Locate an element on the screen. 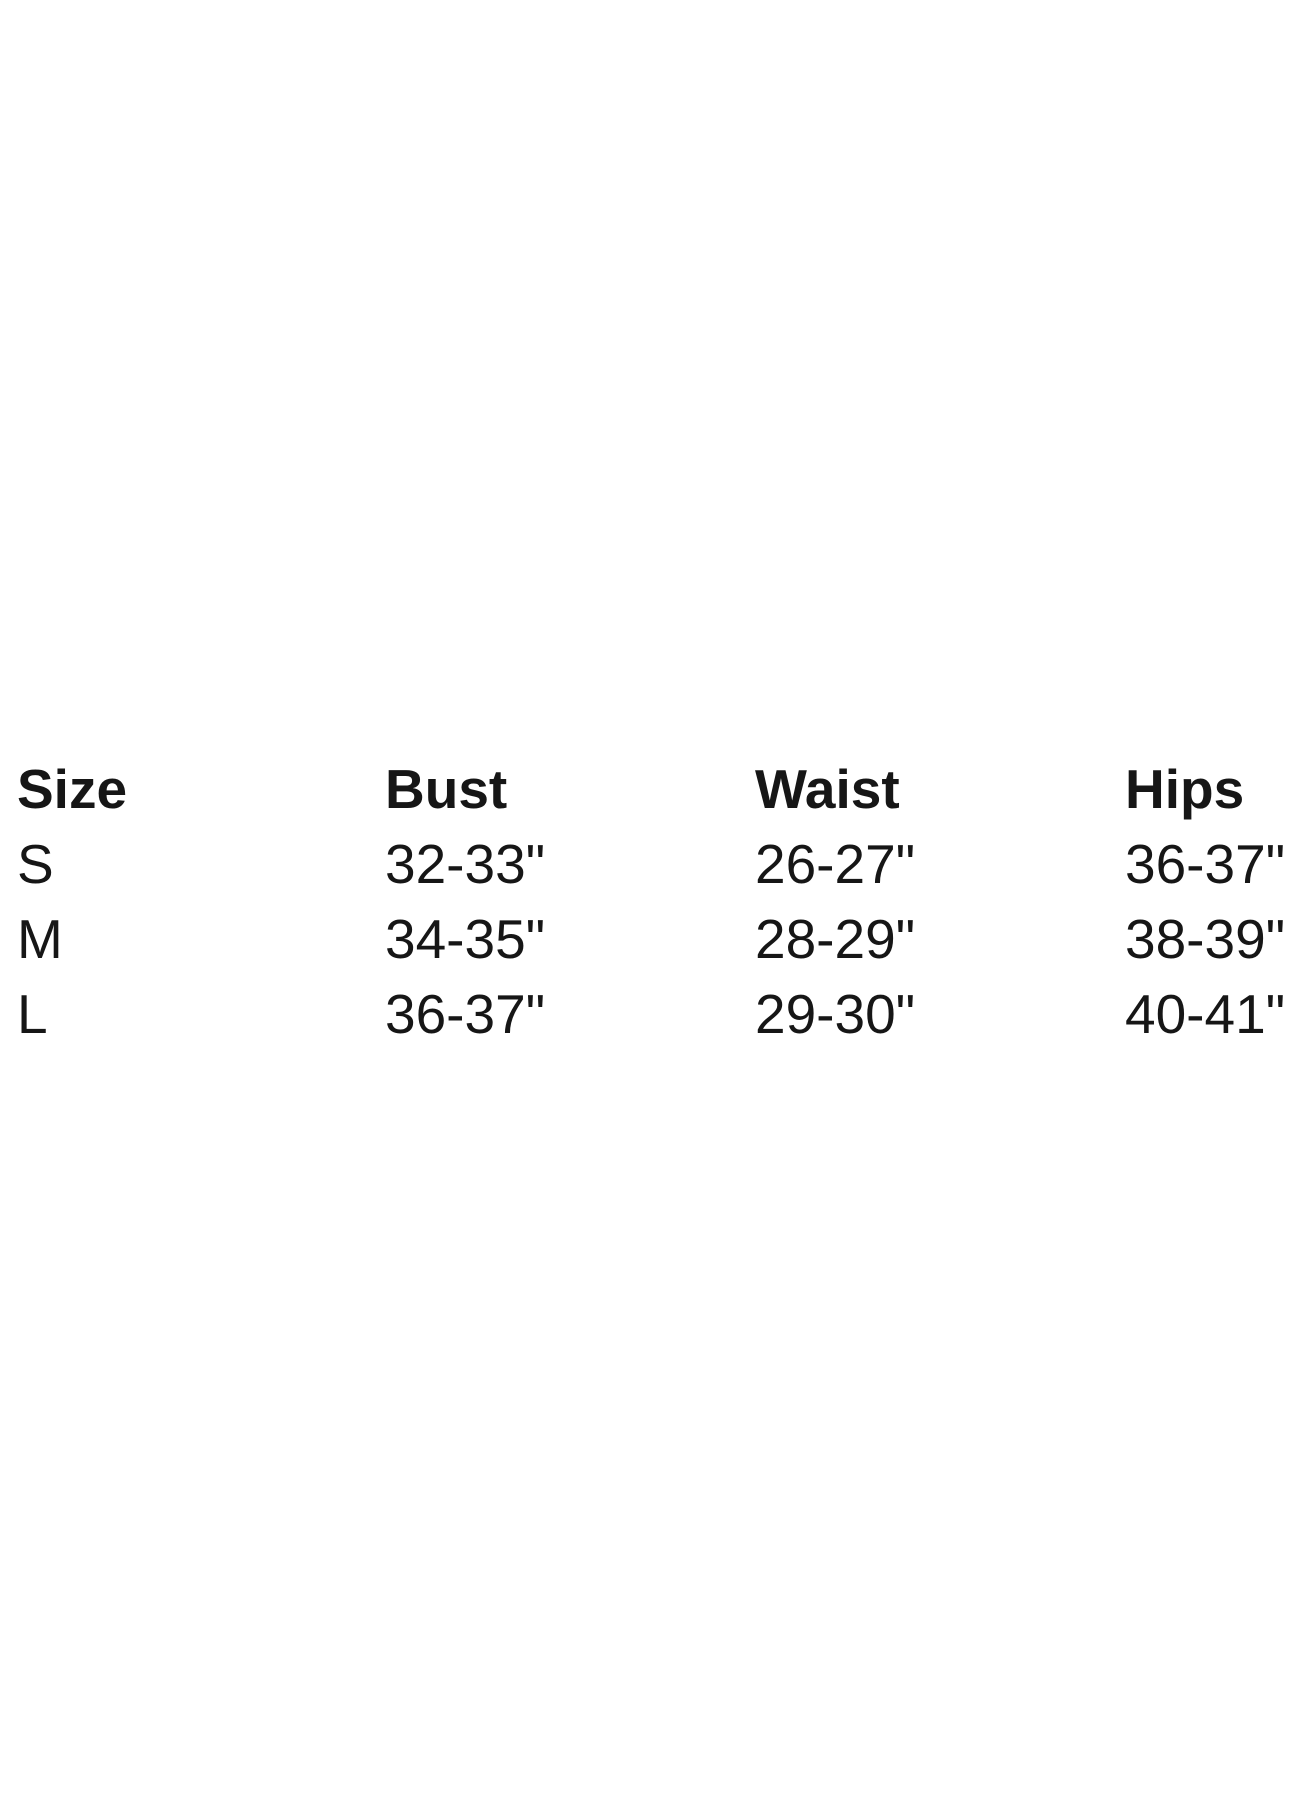  bust-cell: 32-33" is located at coordinates (465, 864).